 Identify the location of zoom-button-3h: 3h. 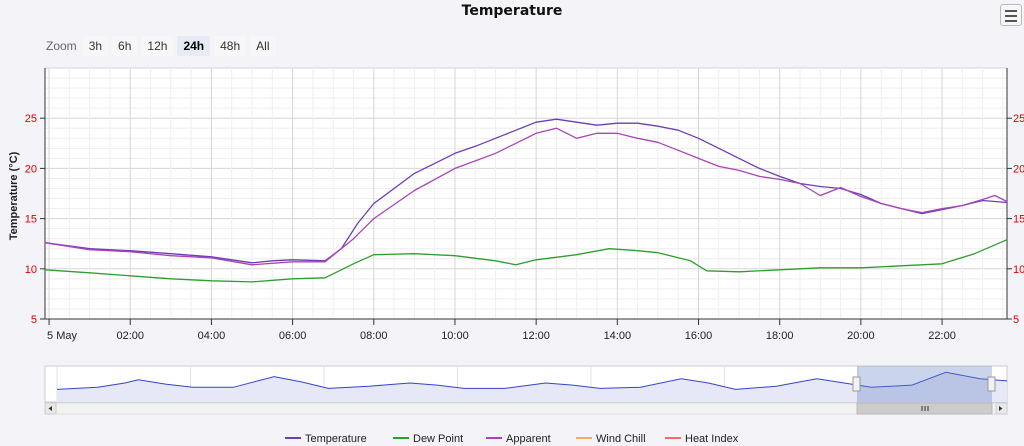
(95, 46).